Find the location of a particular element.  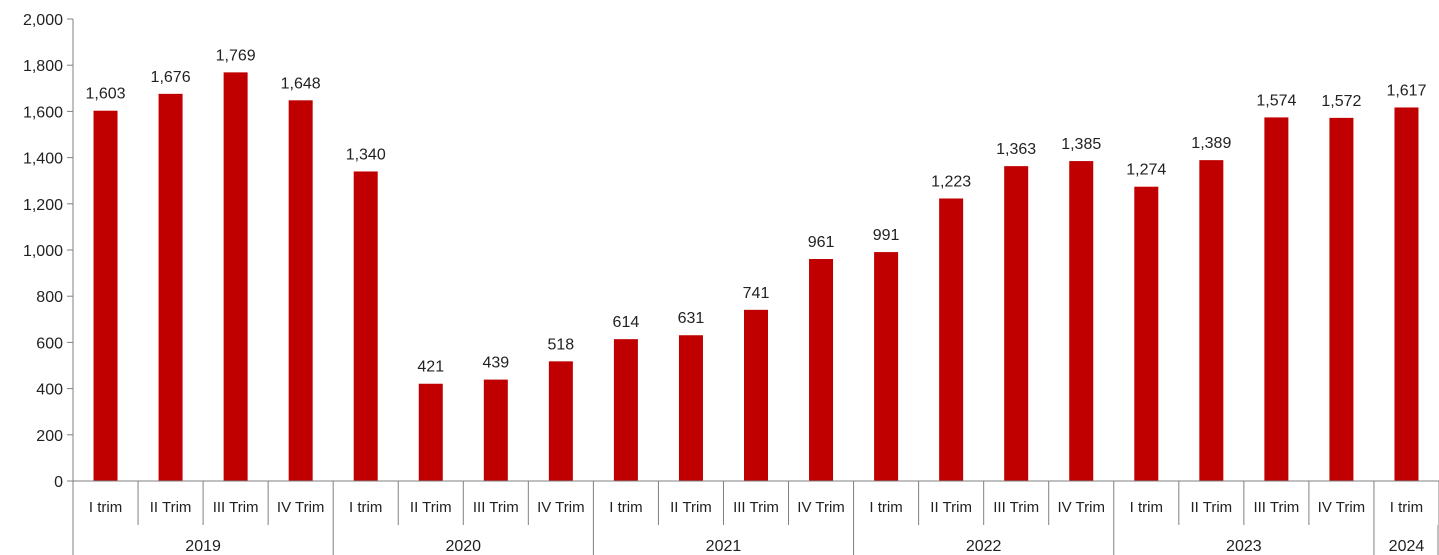

bar-value-label: 1,603 is located at coordinates (106, 94).